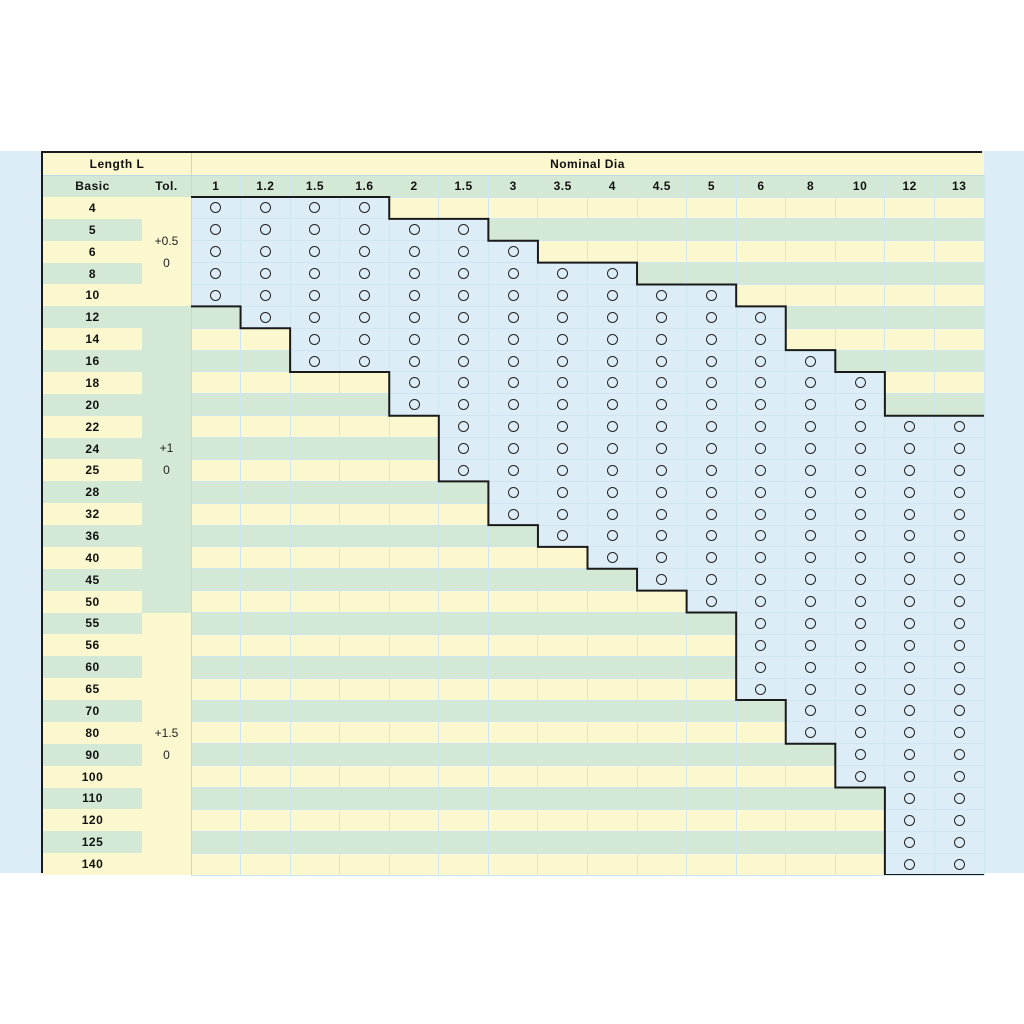 This screenshot has height=1024, width=1024. Describe the element at coordinates (414, 186) in the screenshot. I see `diameter-header: 2` at that location.